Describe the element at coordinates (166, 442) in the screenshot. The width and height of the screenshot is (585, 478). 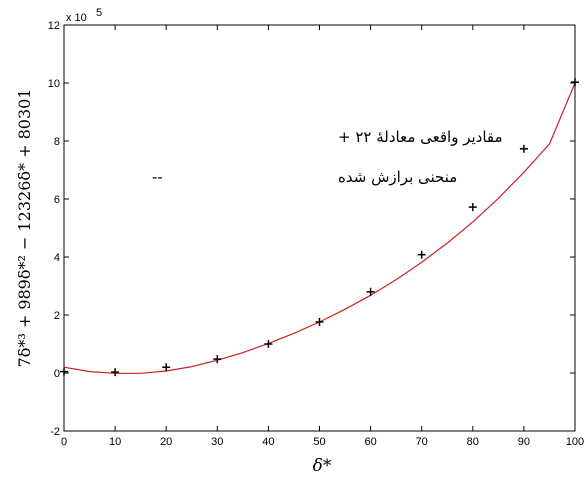
I see `x-tick-label: 20` at that location.